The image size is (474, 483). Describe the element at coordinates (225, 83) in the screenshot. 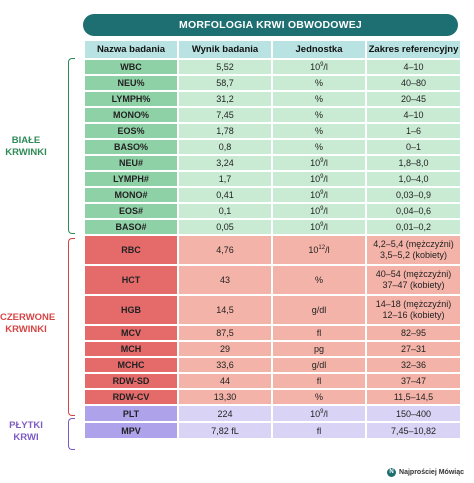

I see `cell-result: 58,7` at that location.